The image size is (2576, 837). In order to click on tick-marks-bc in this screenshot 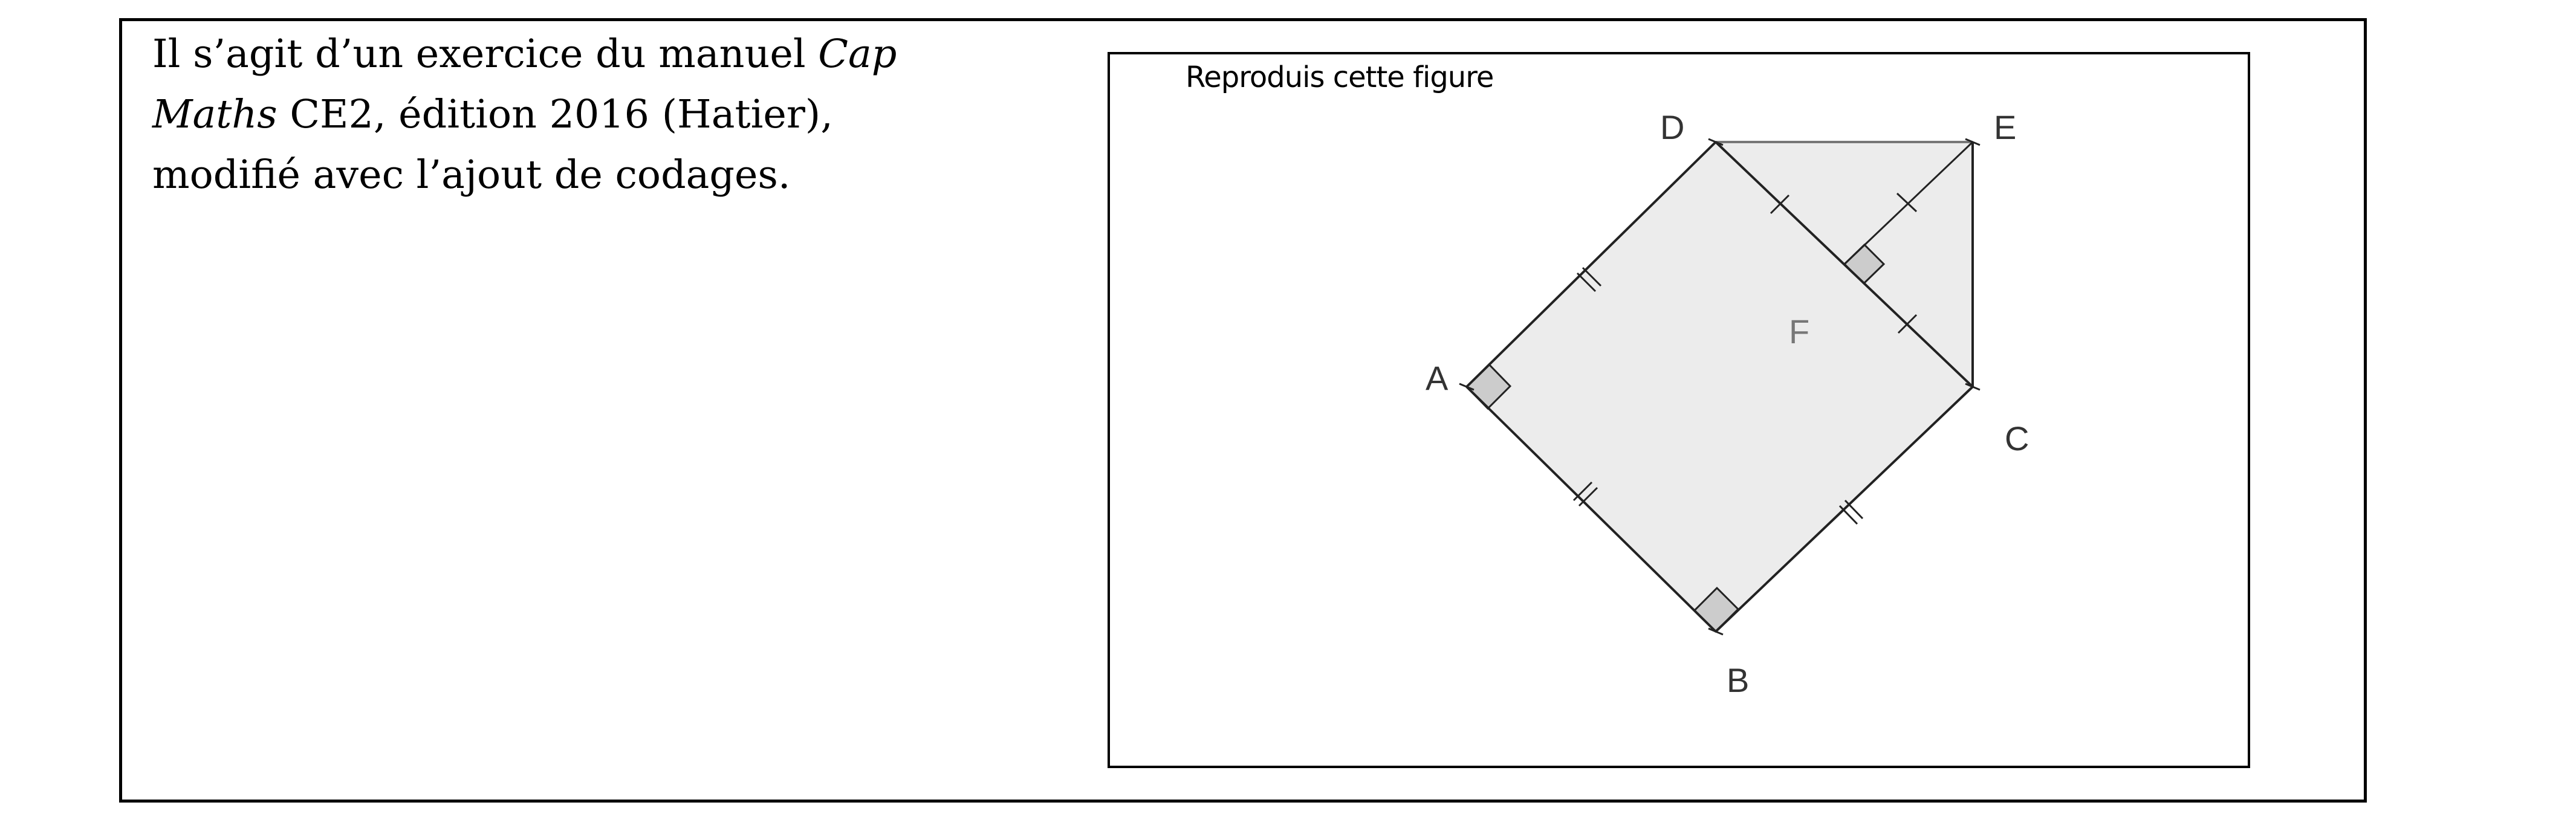, I will do `click(1851, 512)`.